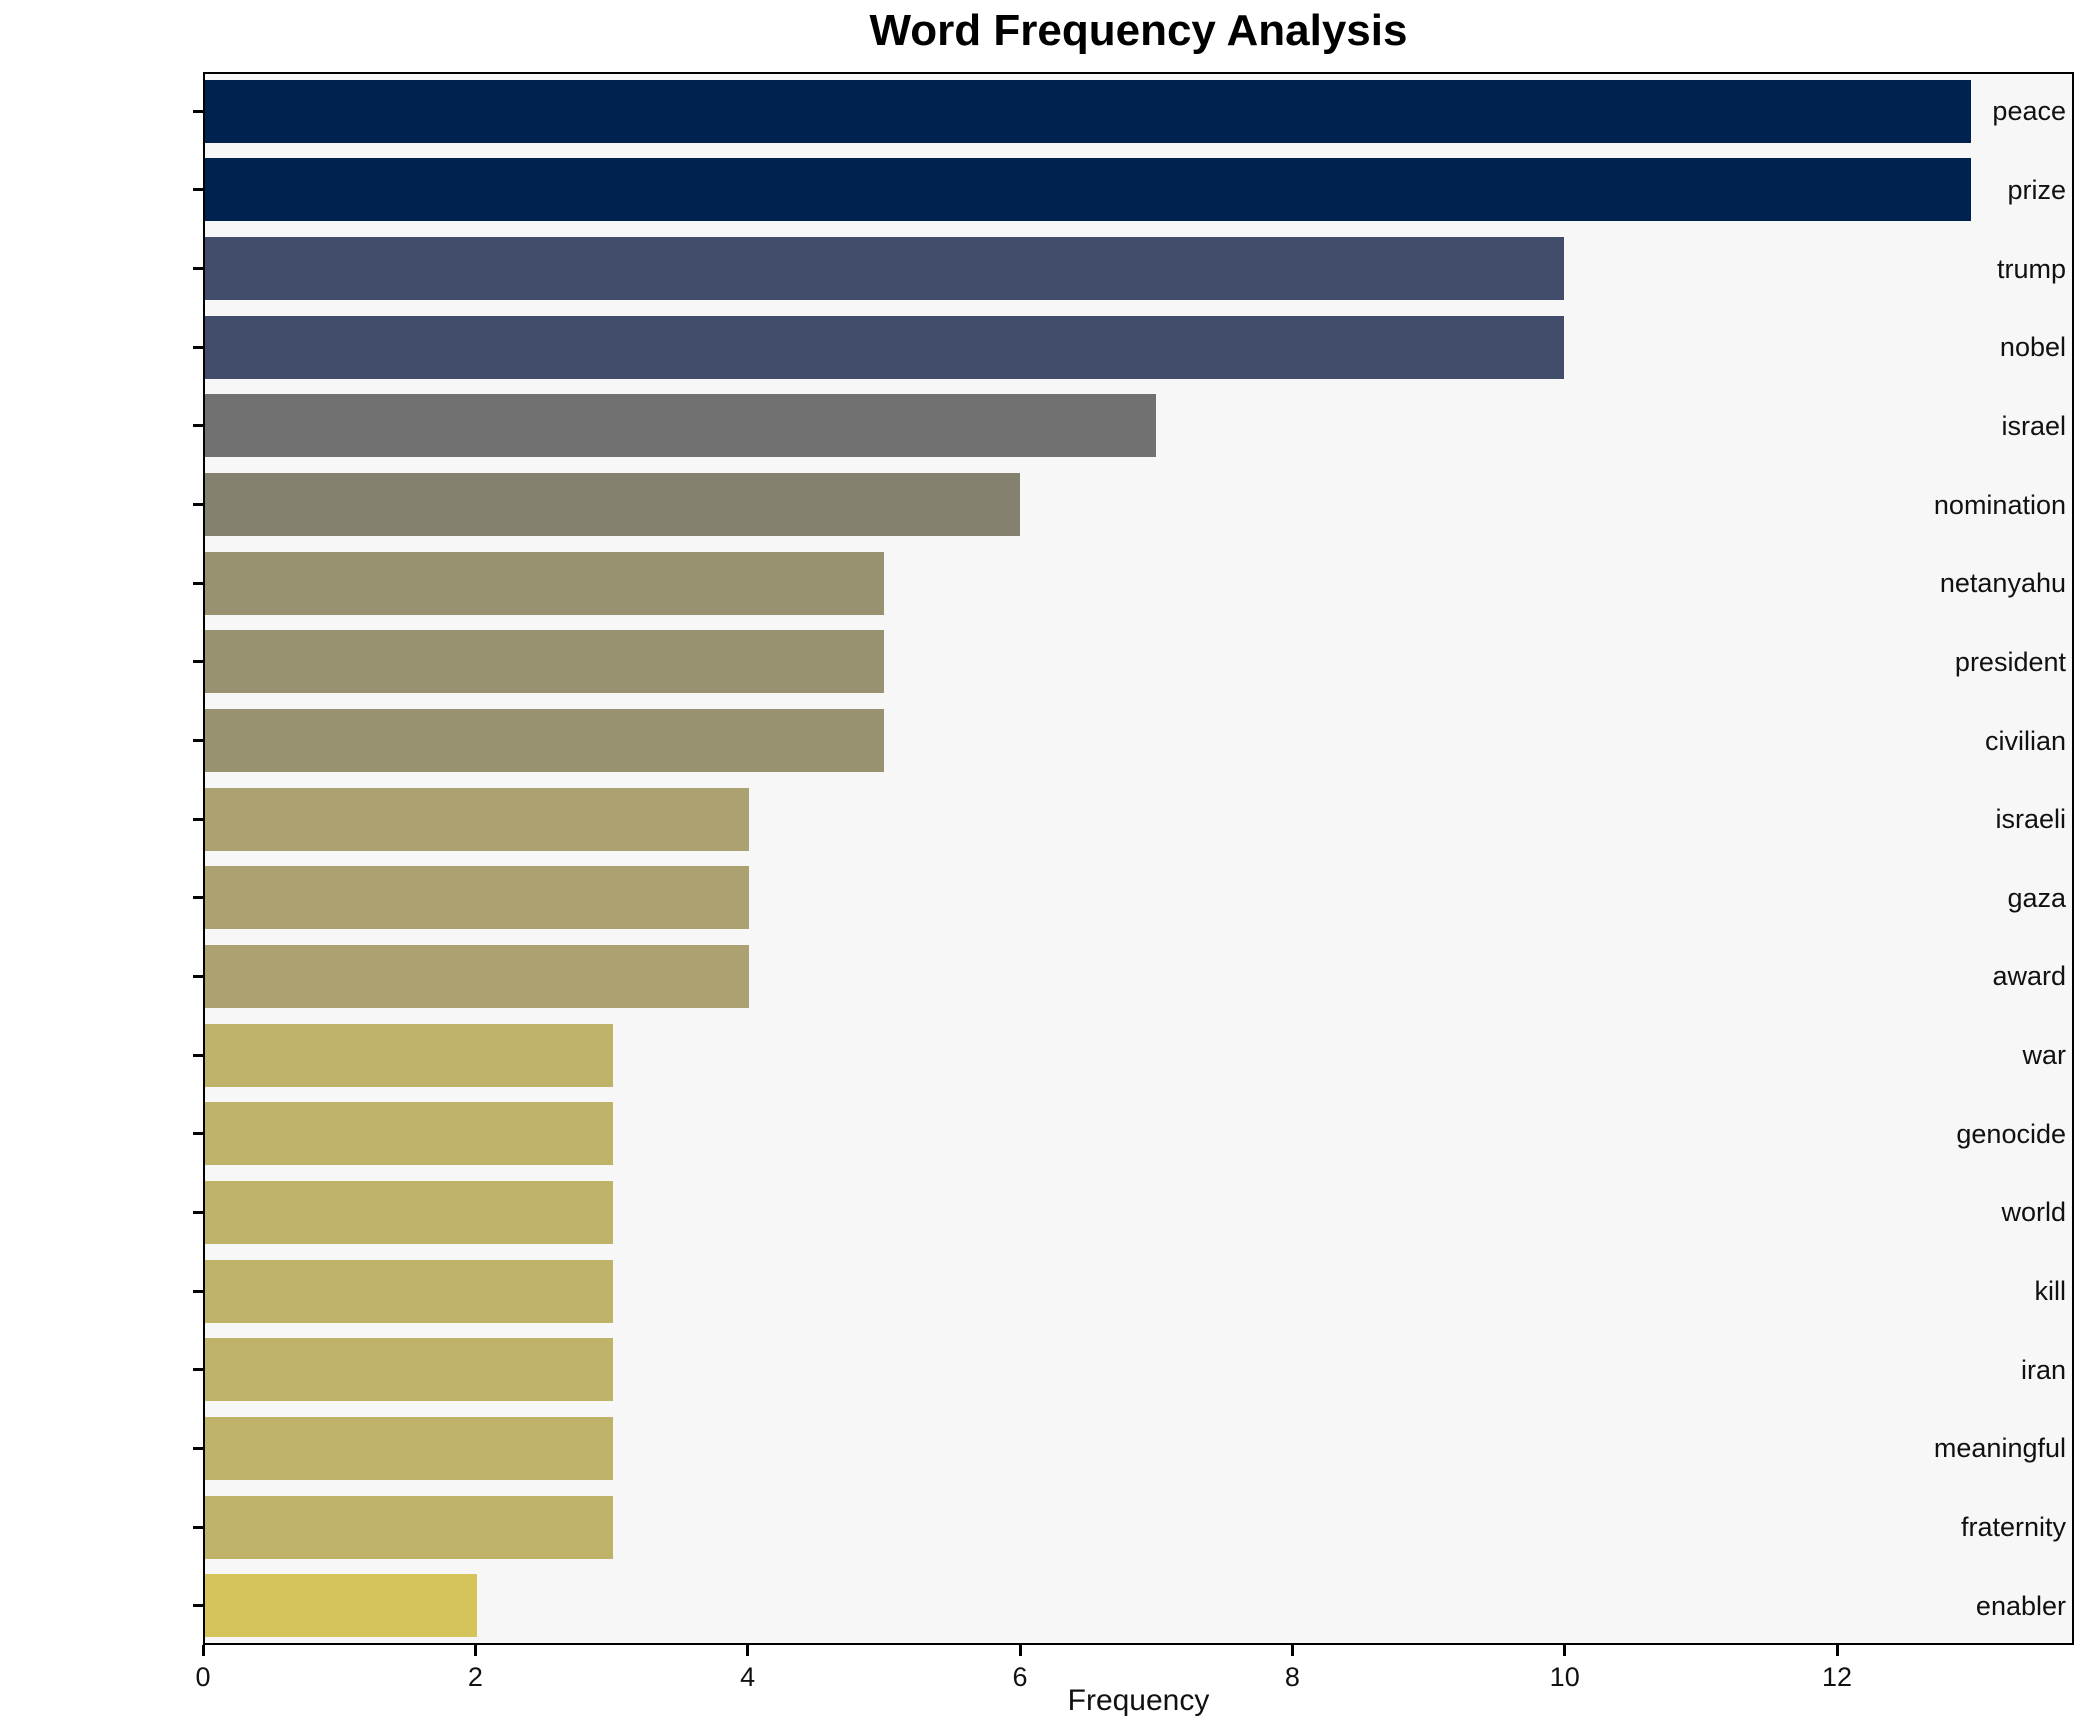 The image size is (2082, 1722). I want to click on y-tick-label: peace, so click(2029, 111).